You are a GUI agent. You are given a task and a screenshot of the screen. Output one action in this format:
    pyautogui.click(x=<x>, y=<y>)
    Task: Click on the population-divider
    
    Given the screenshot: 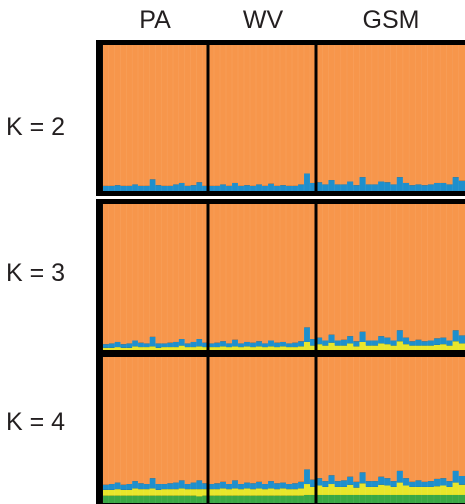 What is the action you would take?
    pyautogui.click(x=316, y=277)
    